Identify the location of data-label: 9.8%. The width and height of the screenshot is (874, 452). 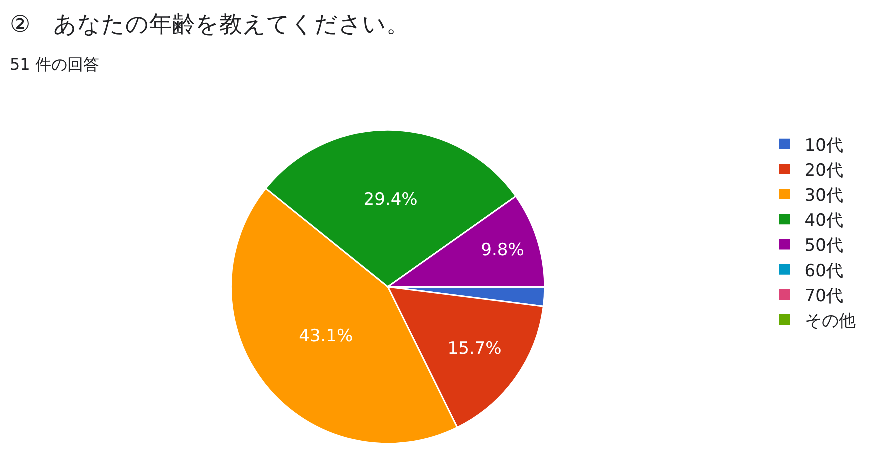
(502, 250).